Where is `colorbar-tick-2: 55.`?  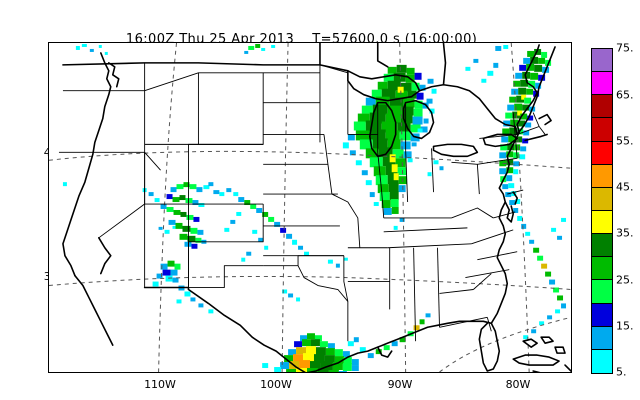
colorbar-tick-2: 55. is located at coordinates (625, 141).